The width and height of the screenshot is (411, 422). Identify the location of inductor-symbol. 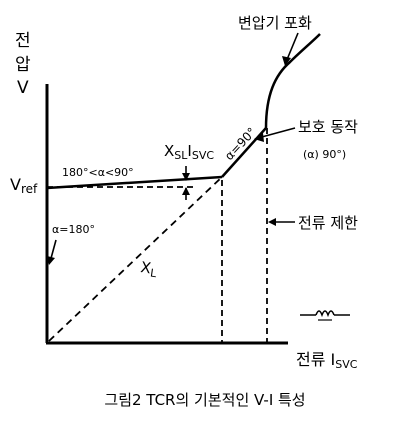
(325, 315).